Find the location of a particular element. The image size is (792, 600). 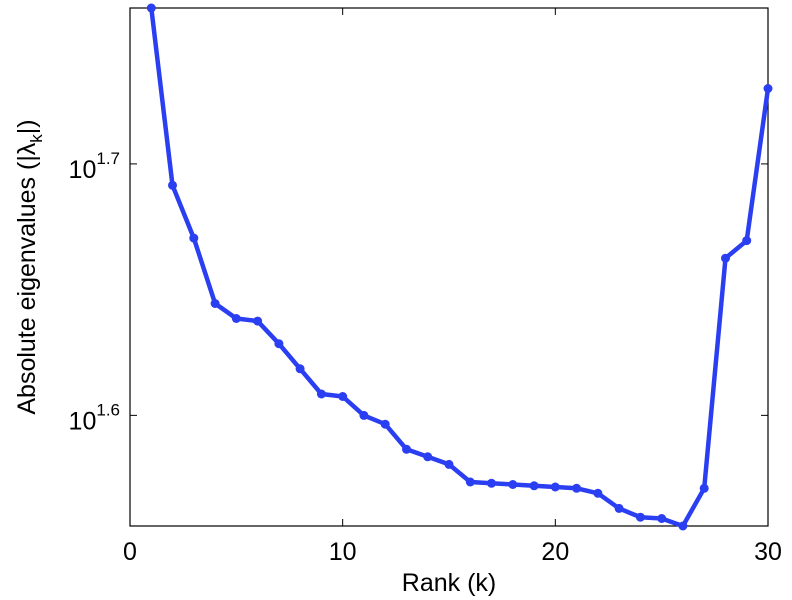

y-axis-label-end: |) is located at coordinates (27, 126).